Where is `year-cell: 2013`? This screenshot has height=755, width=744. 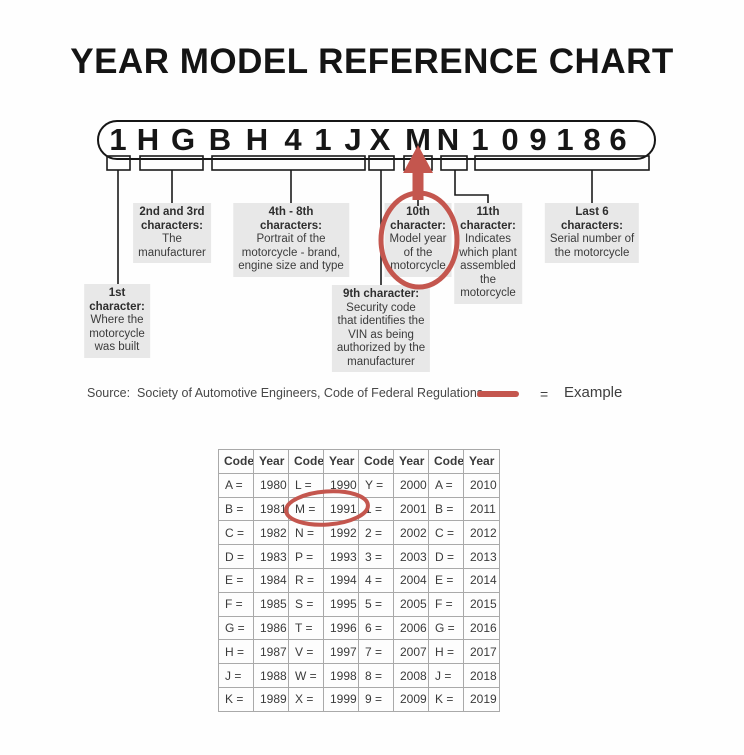
year-cell: 2013 is located at coordinates (481, 556).